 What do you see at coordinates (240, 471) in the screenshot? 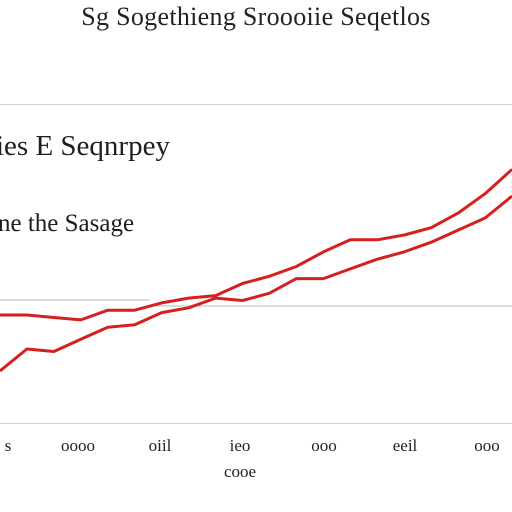
I see `x-axis-label: cooe` at bounding box center [240, 471].